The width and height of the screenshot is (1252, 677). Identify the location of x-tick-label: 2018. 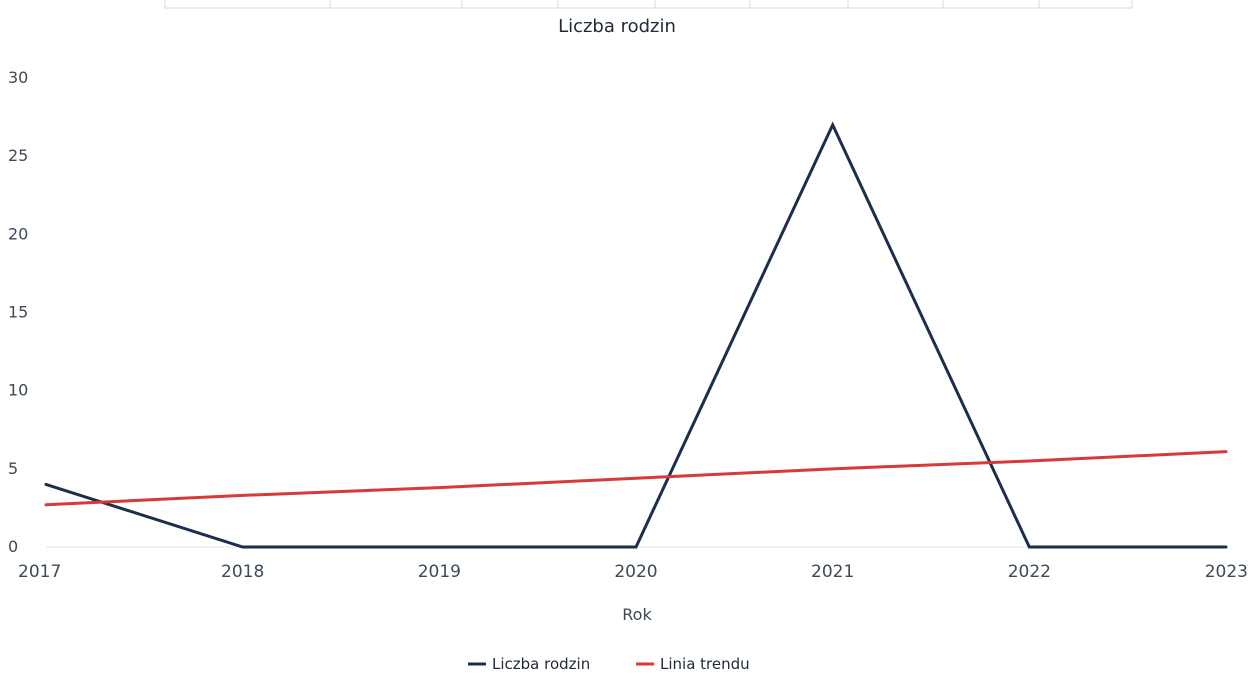
(242, 572).